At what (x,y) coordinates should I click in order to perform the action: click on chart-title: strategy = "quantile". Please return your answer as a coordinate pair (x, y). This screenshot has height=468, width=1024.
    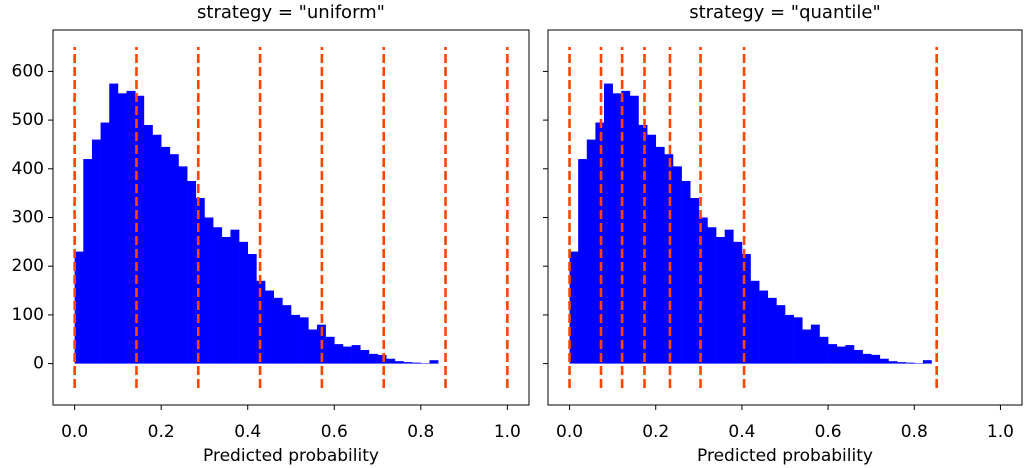
    Looking at the image, I should click on (785, 12).